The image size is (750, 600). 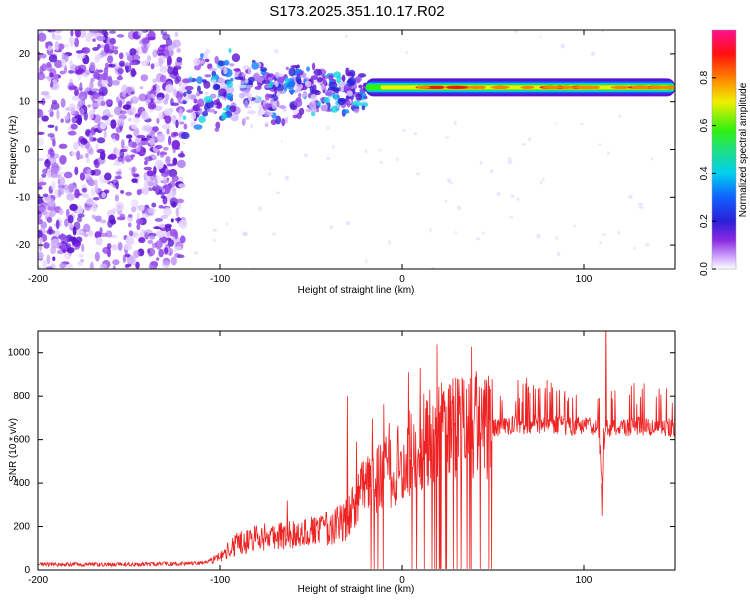 I want to click on snr-ylabel: SNR (10 * v/v), so click(x=13, y=450).